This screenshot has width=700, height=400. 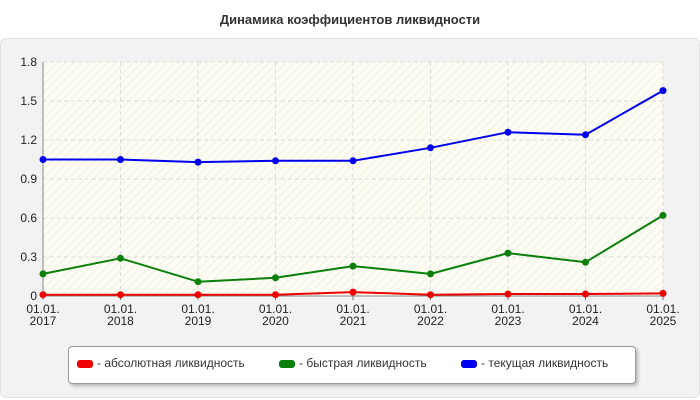 I want to click on chart-title: Динамика коэффициентов ликвидности, so click(x=350, y=19).